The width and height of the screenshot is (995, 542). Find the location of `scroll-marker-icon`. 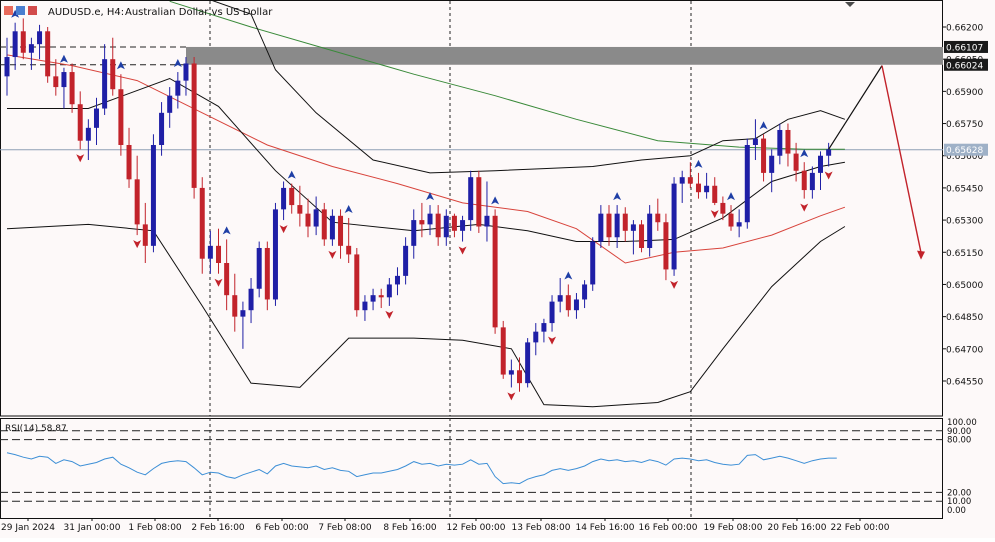

scroll-marker-icon is located at coordinates (850, 4).